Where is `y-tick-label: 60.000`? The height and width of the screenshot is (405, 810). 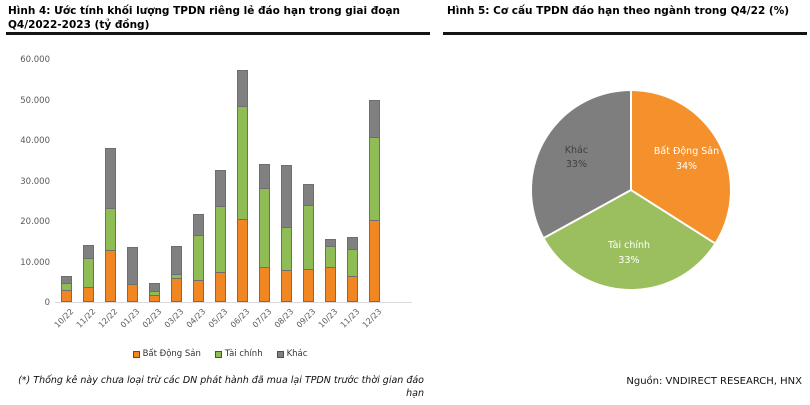
y-tick-label: 60.000 is located at coordinates (35, 60).